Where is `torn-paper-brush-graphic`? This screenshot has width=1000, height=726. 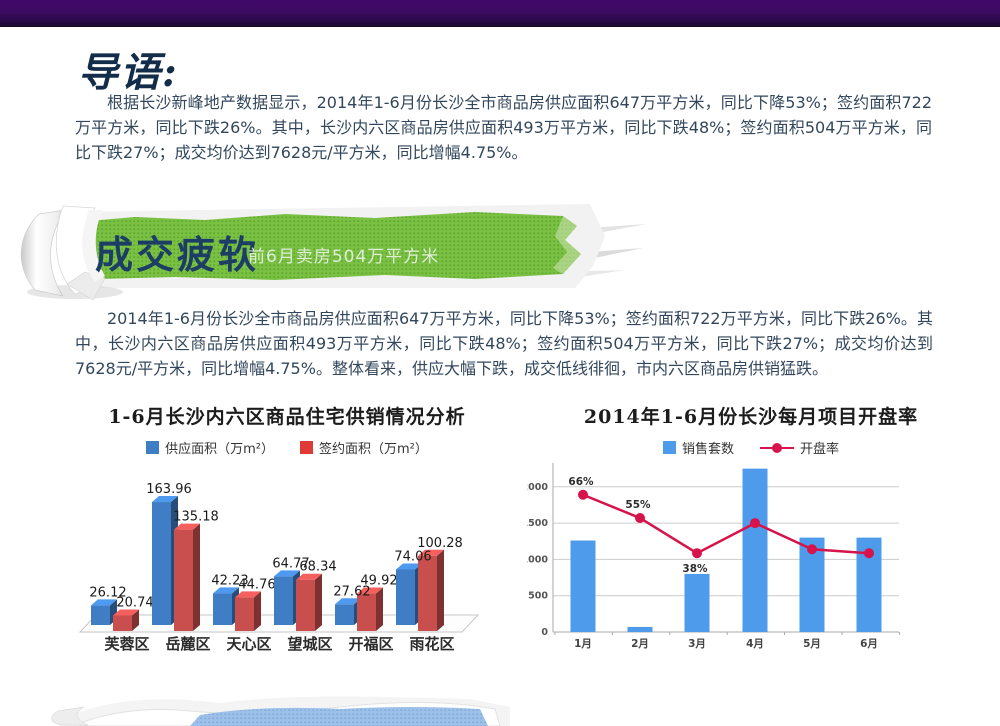 torn-paper-brush-graphic is located at coordinates (333, 252).